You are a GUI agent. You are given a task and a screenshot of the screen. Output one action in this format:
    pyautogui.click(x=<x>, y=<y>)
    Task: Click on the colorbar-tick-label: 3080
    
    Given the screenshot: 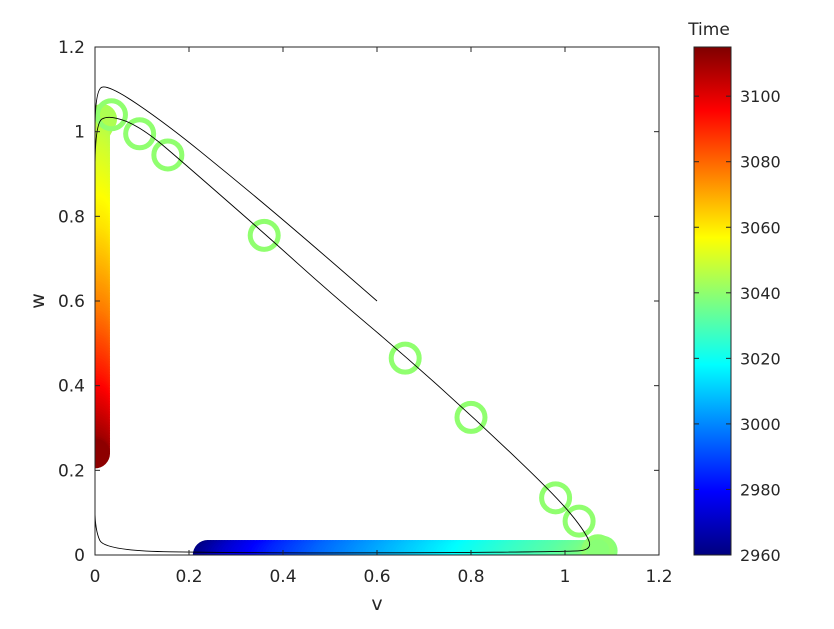 What is the action you would take?
    pyautogui.click(x=760, y=162)
    